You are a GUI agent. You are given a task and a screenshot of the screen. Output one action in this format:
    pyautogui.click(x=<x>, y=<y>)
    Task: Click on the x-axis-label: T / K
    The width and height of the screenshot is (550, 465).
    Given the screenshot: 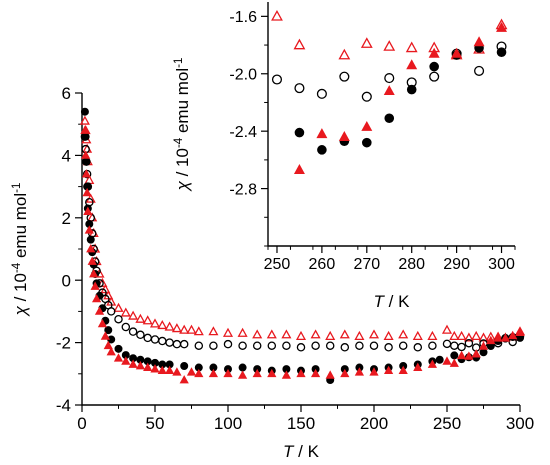 What is the action you would take?
    pyautogui.click(x=392, y=301)
    